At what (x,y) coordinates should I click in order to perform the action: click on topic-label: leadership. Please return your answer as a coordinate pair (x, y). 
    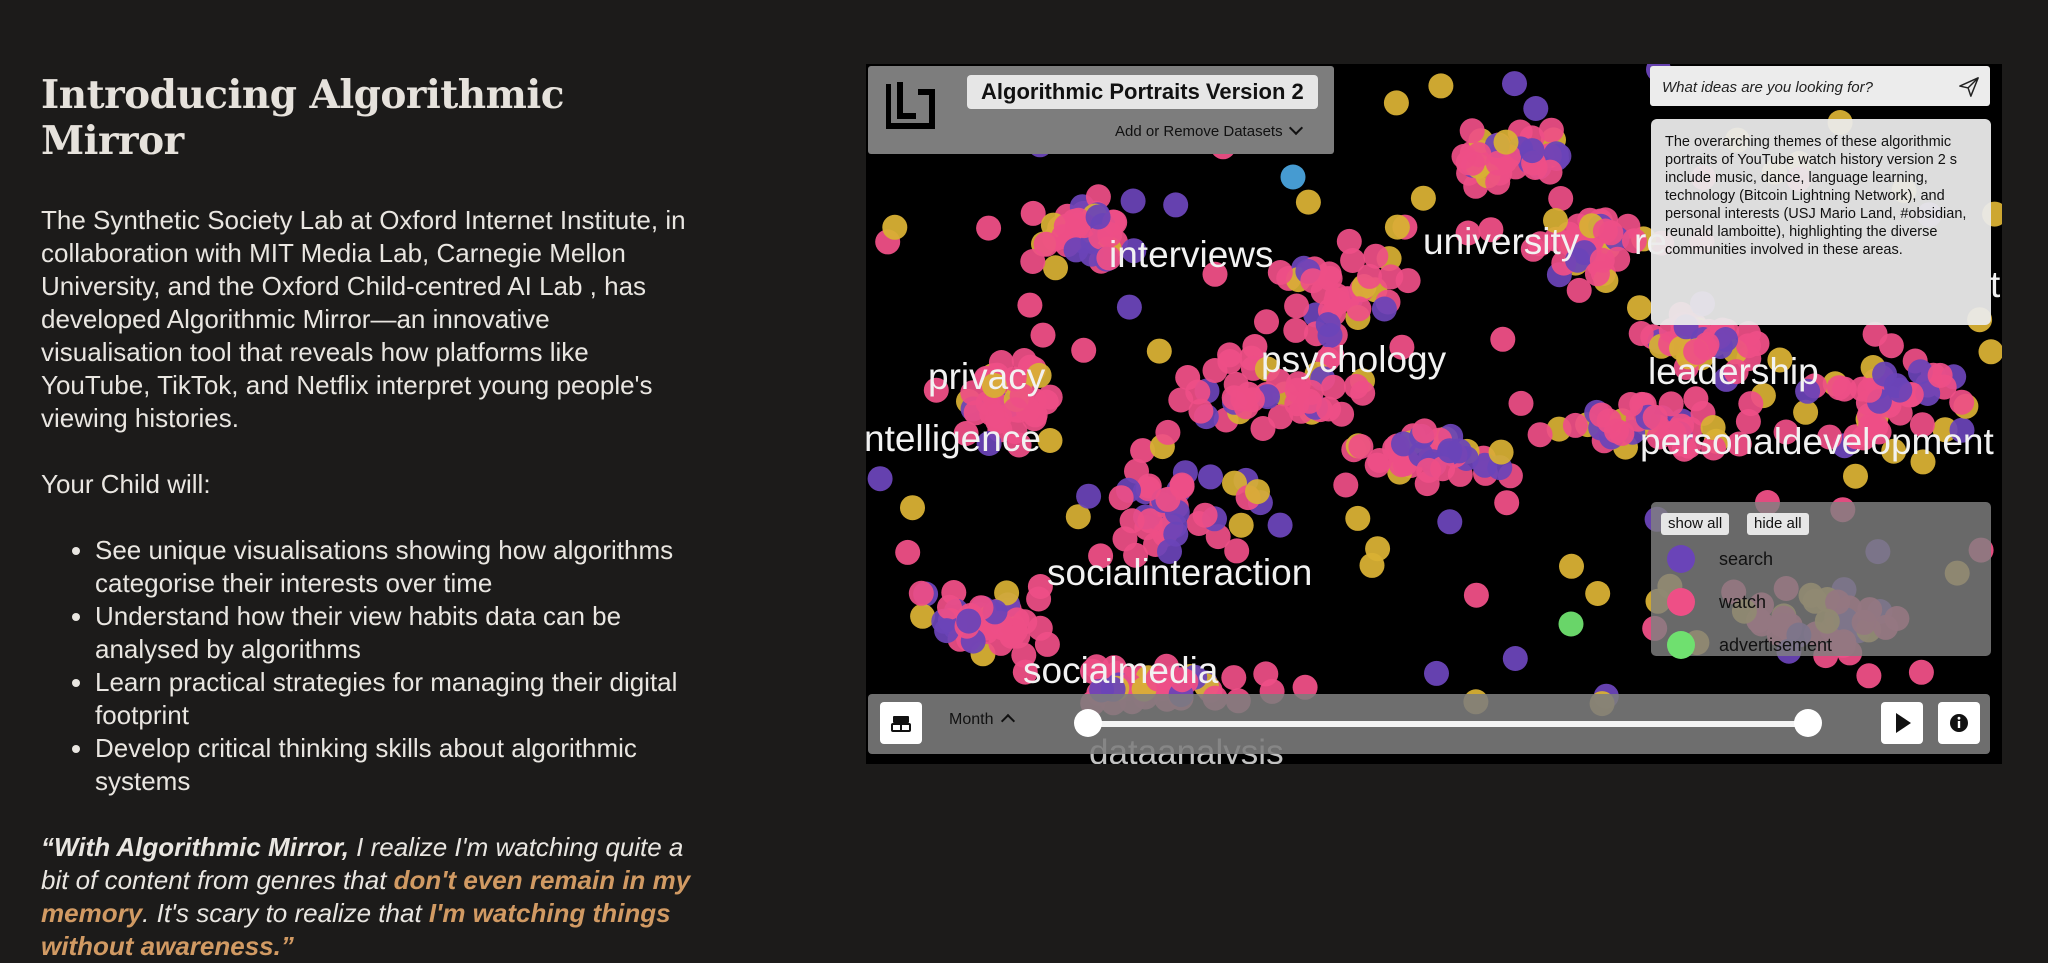
    Looking at the image, I should click on (1733, 371).